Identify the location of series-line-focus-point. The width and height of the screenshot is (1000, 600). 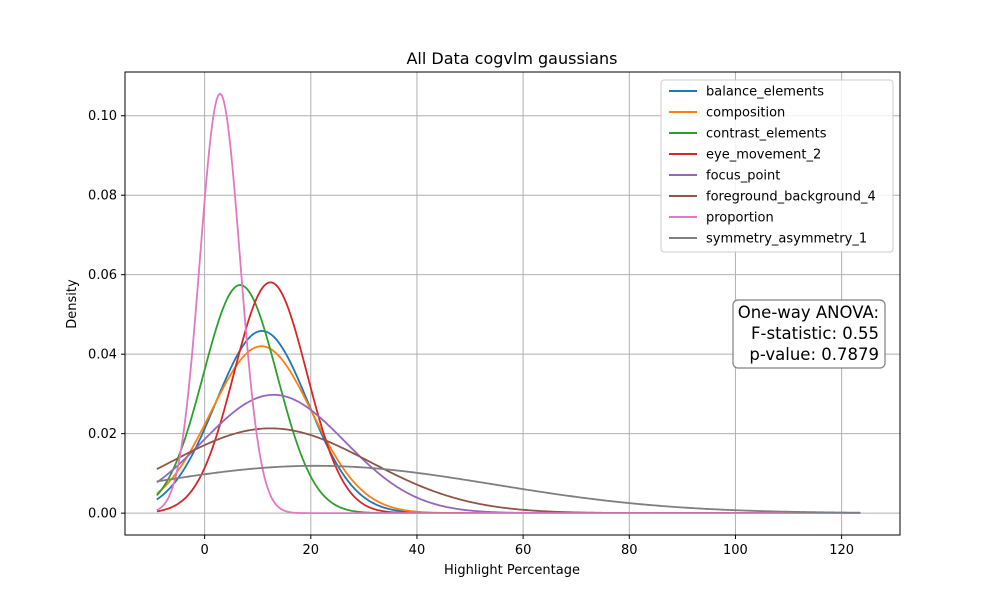
(508, 454).